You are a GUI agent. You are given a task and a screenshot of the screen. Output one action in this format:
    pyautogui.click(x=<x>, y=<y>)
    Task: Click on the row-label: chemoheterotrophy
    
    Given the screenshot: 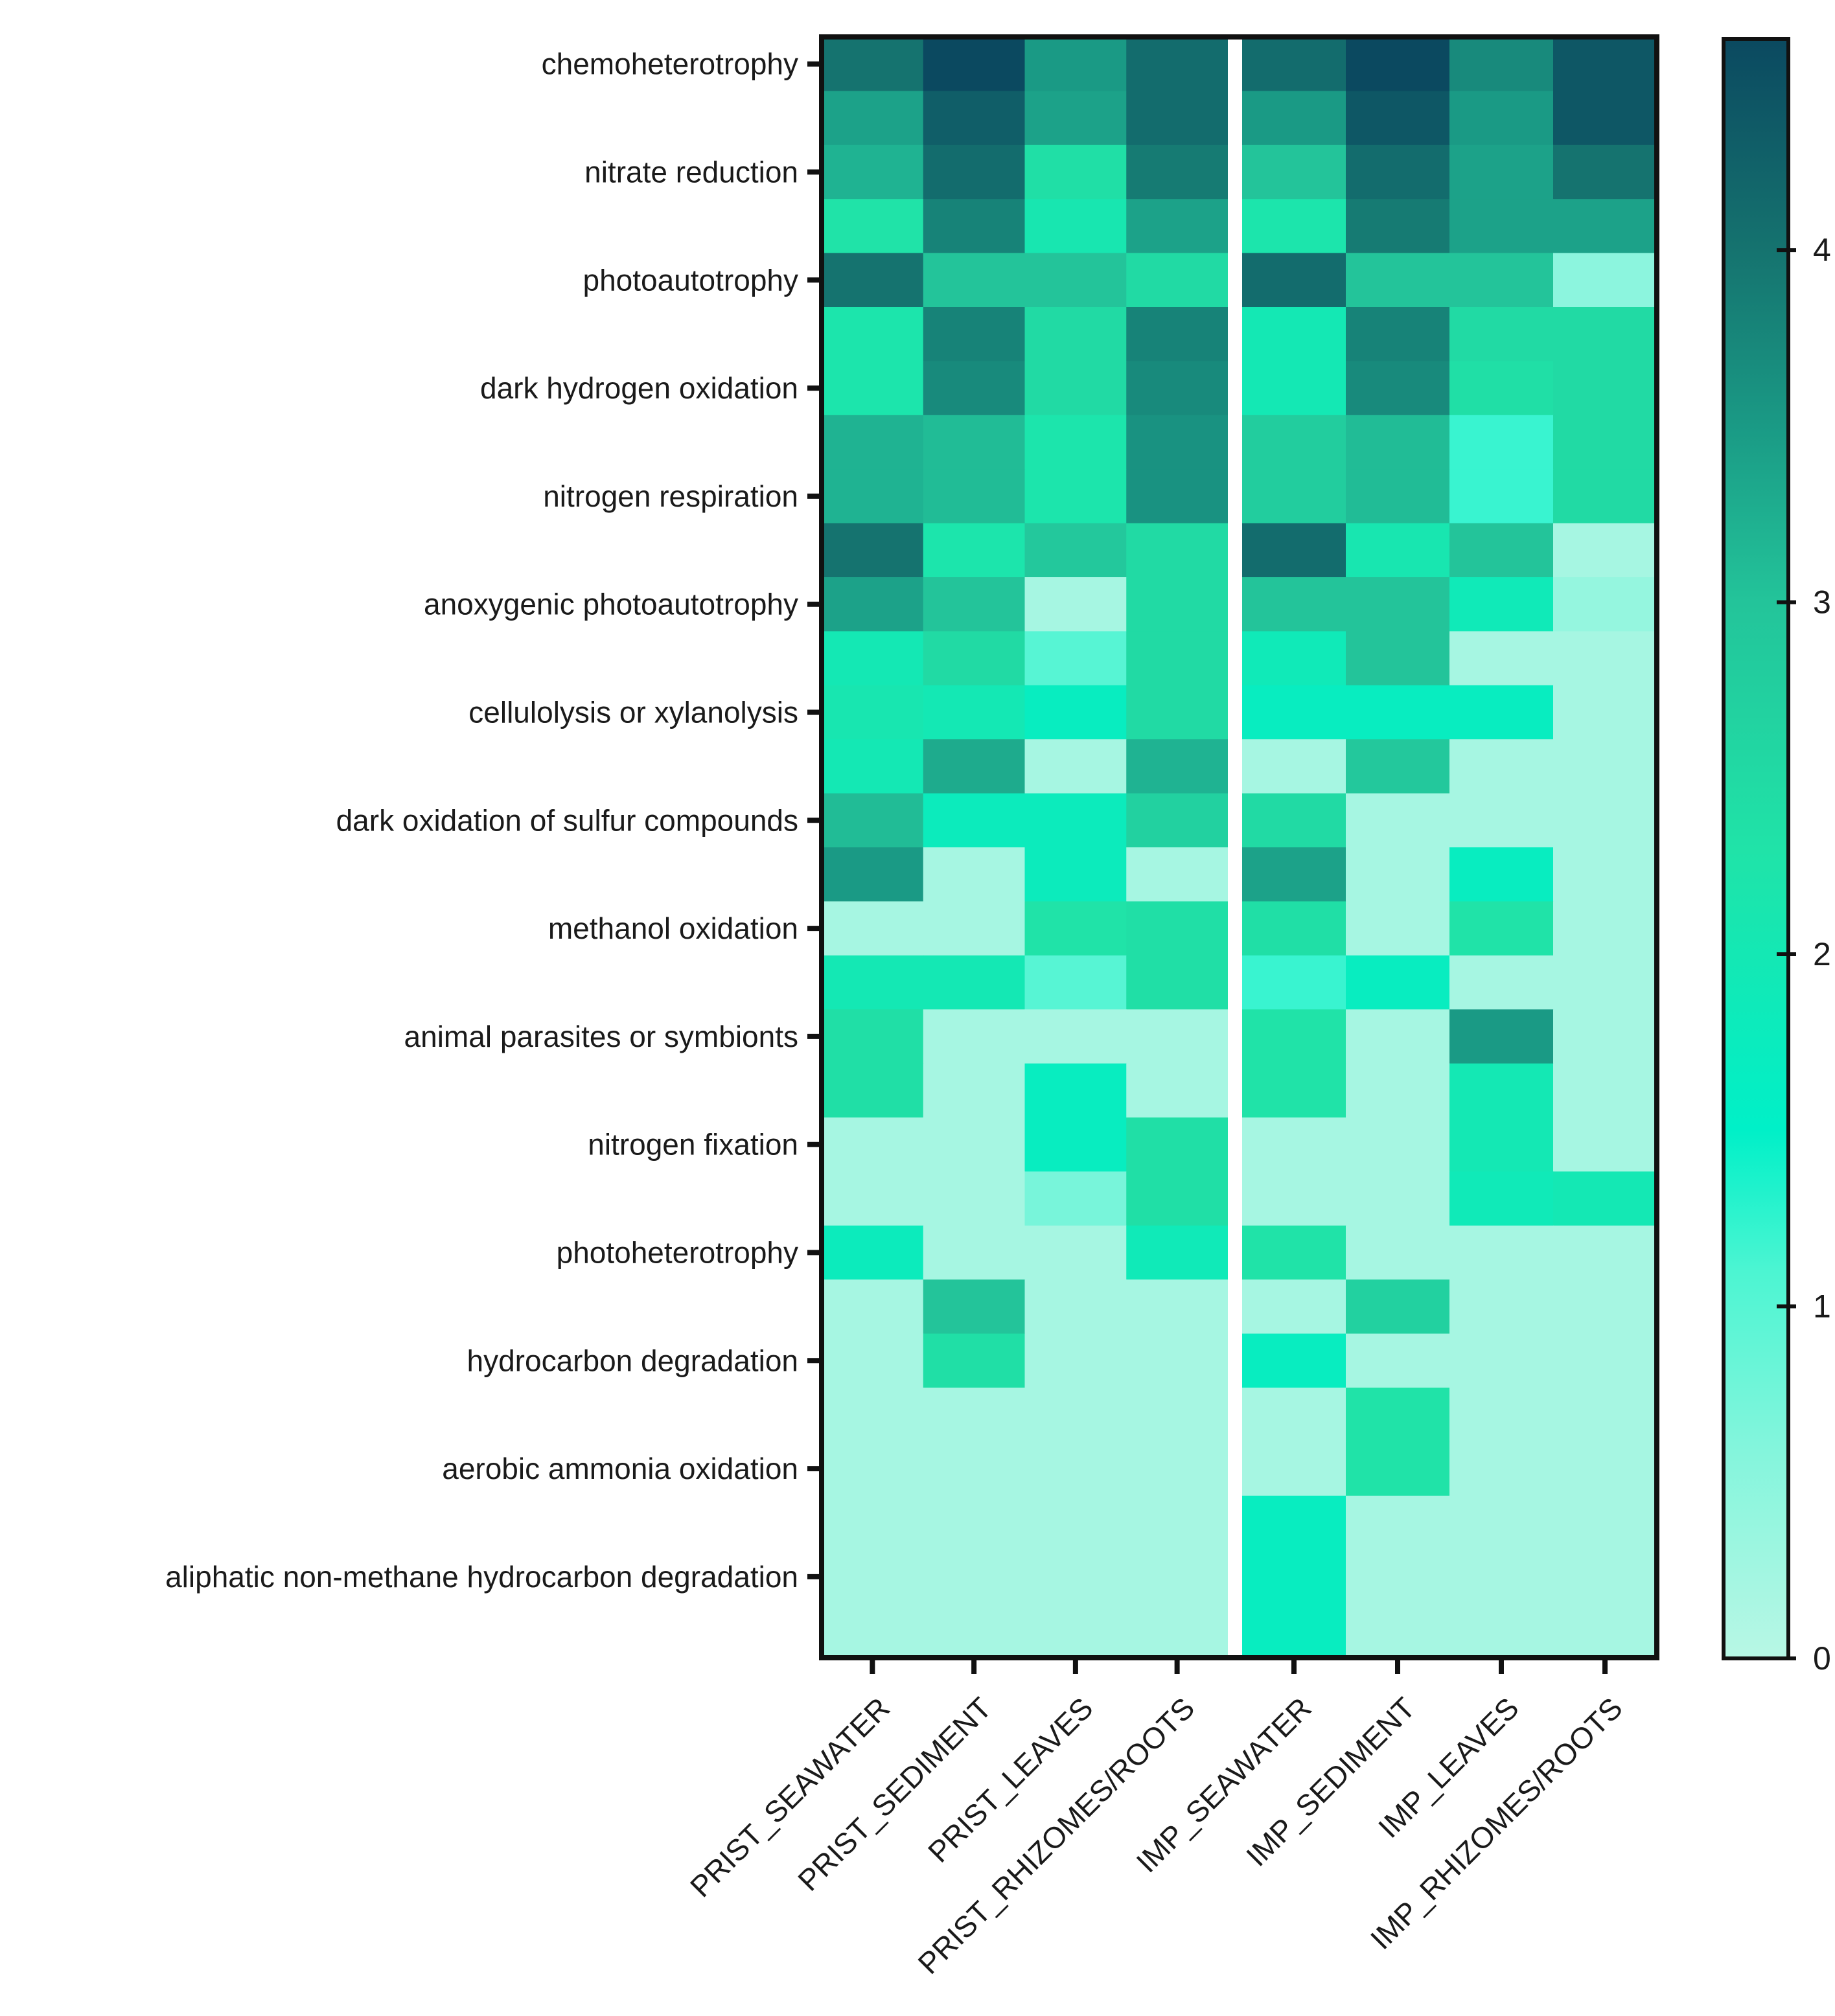 What is the action you would take?
    pyautogui.click(x=670, y=64)
    